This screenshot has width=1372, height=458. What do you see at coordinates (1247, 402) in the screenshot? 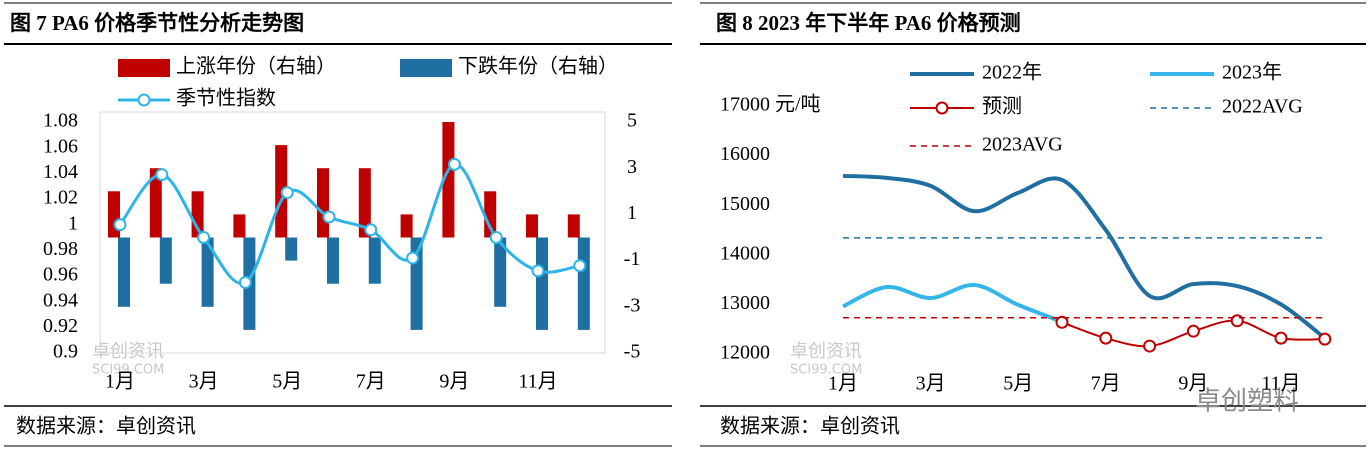
I see `brand: 卓创塑料` at bounding box center [1247, 402].